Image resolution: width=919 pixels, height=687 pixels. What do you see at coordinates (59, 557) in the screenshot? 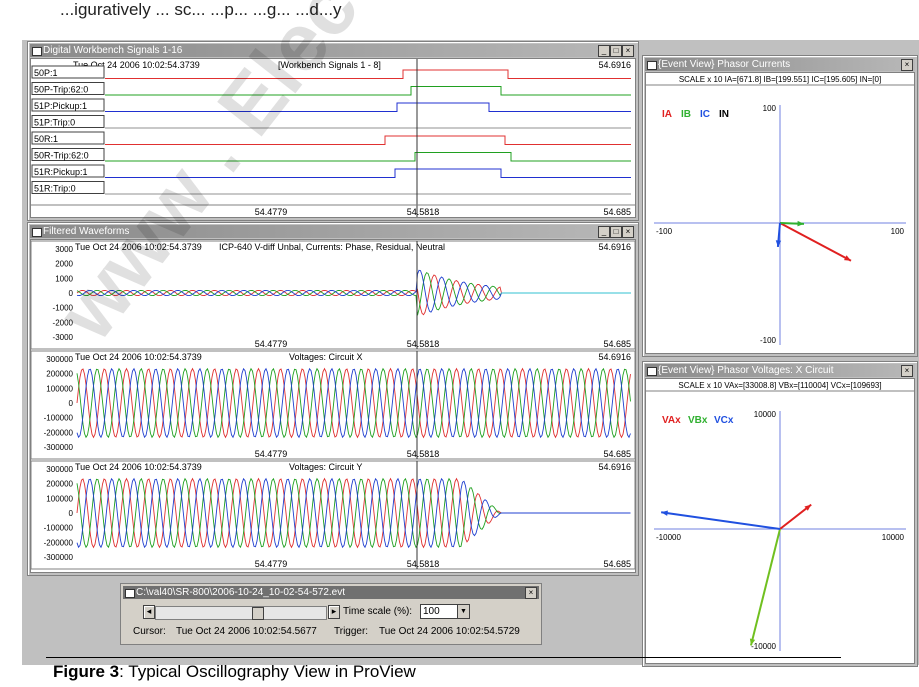
I see `y-tick-label: -300000` at bounding box center [59, 557].